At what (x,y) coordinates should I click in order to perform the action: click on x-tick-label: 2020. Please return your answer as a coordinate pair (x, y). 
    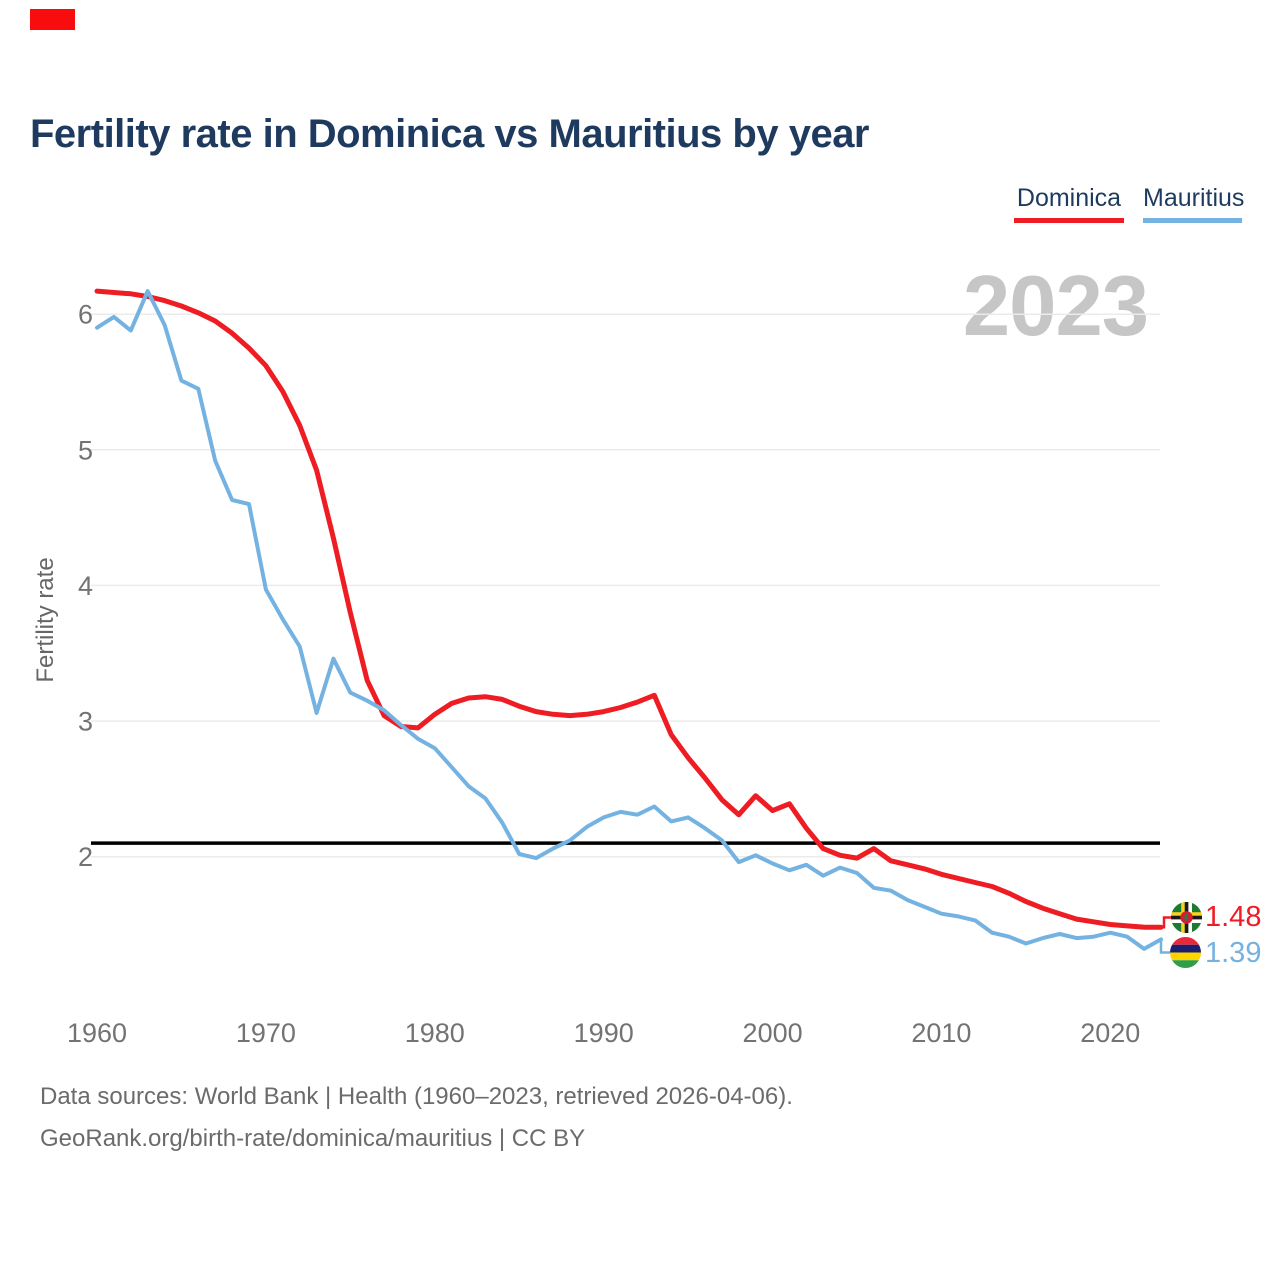
    Looking at the image, I should click on (1110, 1033).